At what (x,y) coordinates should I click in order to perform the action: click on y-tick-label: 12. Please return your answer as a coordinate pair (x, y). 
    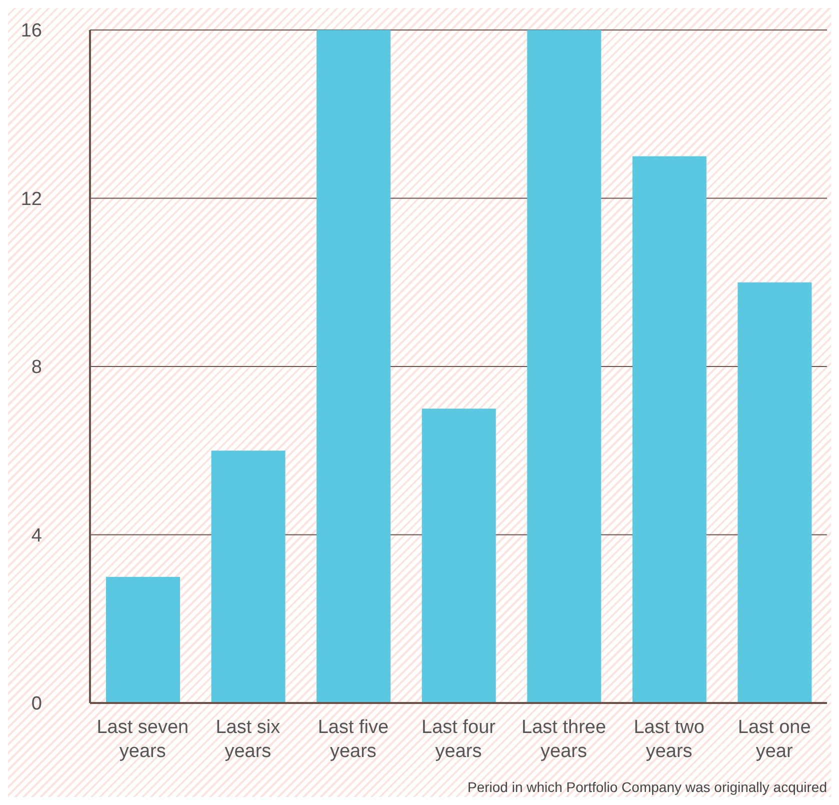
    Looking at the image, I should click on (31, 199).